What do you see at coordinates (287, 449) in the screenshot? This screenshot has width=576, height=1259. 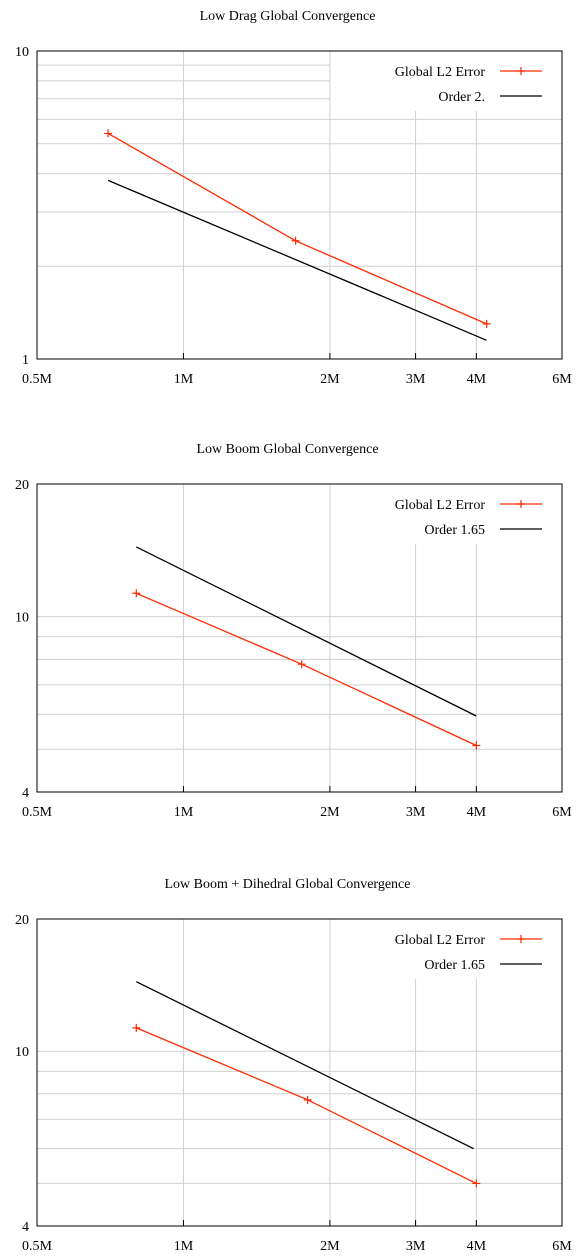 I see `chart-title: Low Boom Global Convergence` at bounding box center [287, 449].